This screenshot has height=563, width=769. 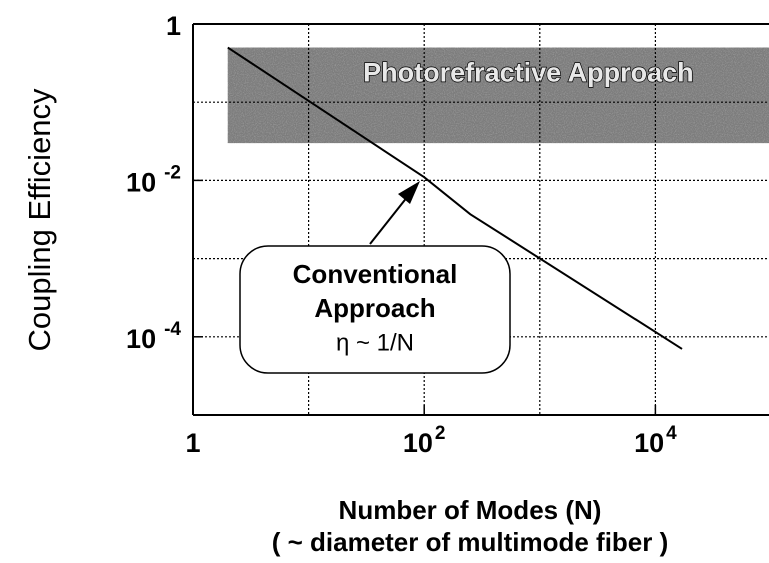 I want to click on annotation: η ~ 1/N, so click(x=375, y=342).